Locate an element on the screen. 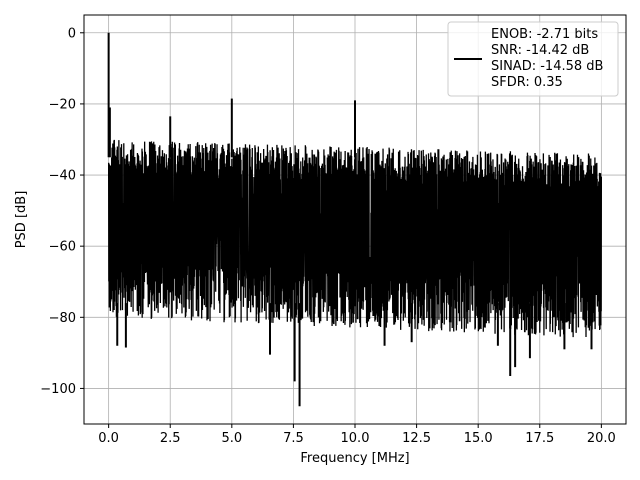 This screenshot has width=640, height=480. y-tick-label: 0 is located at coordinates (72, 33).